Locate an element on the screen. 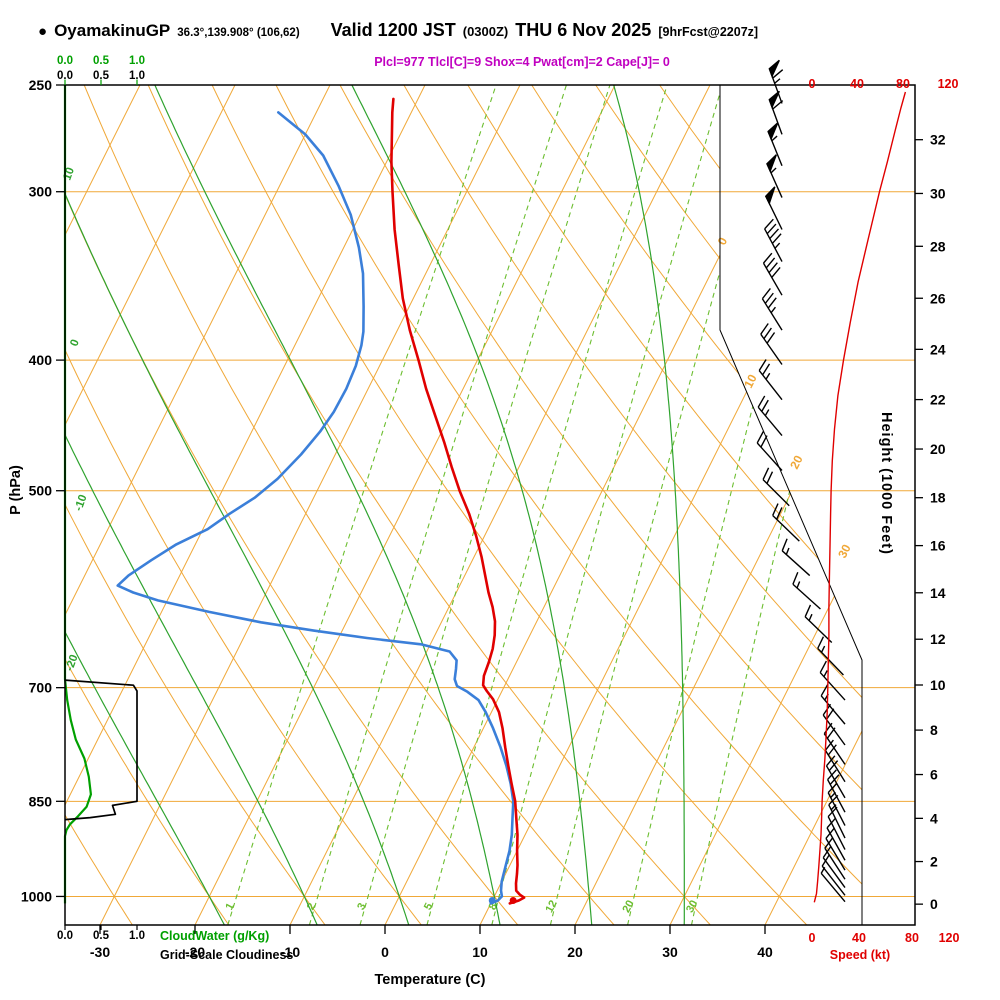 Image resolution: width=1000 pixels, height=1000 pixels. forecast-tag: [9hrFcst@2207z] is located at coordinates (708, 32).